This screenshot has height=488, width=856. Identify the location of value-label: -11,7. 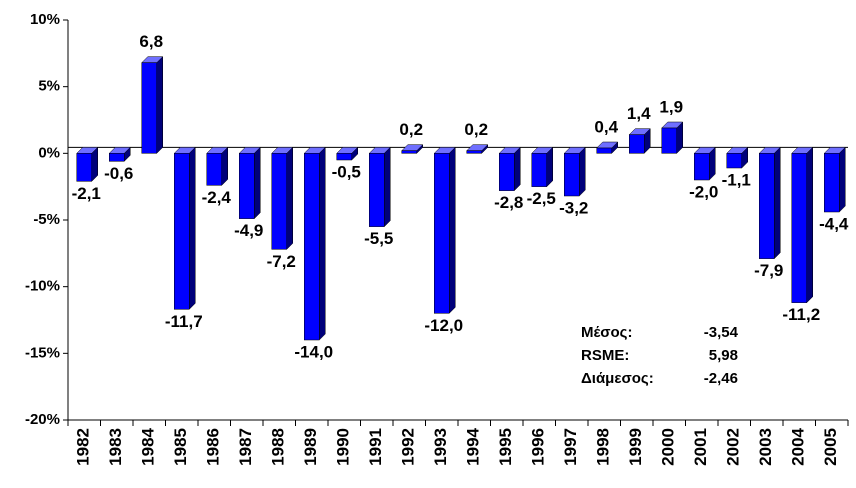
(184, 321).